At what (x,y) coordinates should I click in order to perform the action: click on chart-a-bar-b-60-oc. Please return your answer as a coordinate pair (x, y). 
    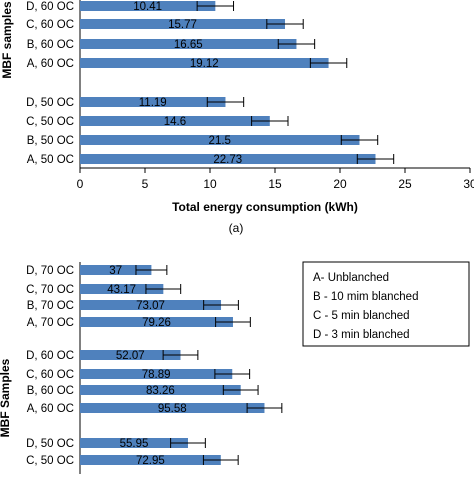
    Looking at the image, I should click on (188, 44).